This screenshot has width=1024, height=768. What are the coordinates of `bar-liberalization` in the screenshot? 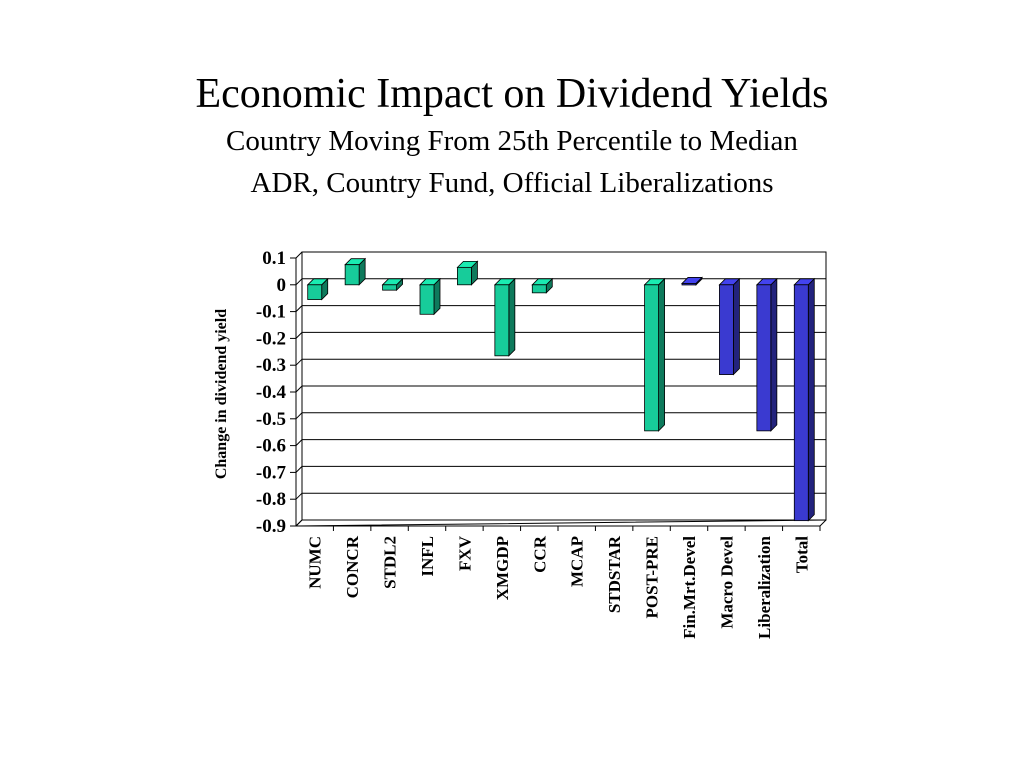 It's located at (766, 354).